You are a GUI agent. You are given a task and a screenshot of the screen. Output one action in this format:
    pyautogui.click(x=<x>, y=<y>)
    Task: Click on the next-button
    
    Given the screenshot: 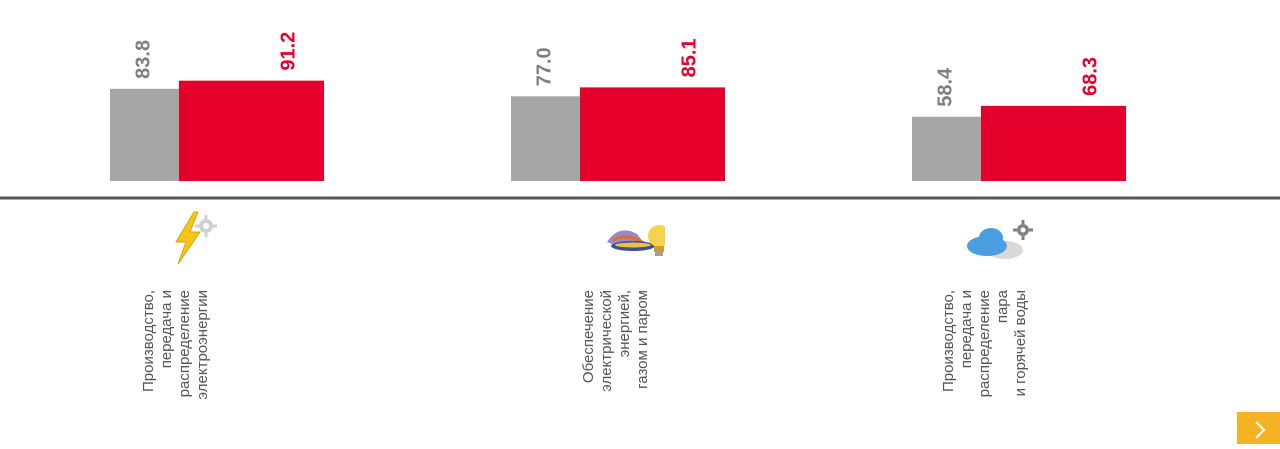 What is the action you would take?
    pyautogui.click(x=1258, y=428)
    